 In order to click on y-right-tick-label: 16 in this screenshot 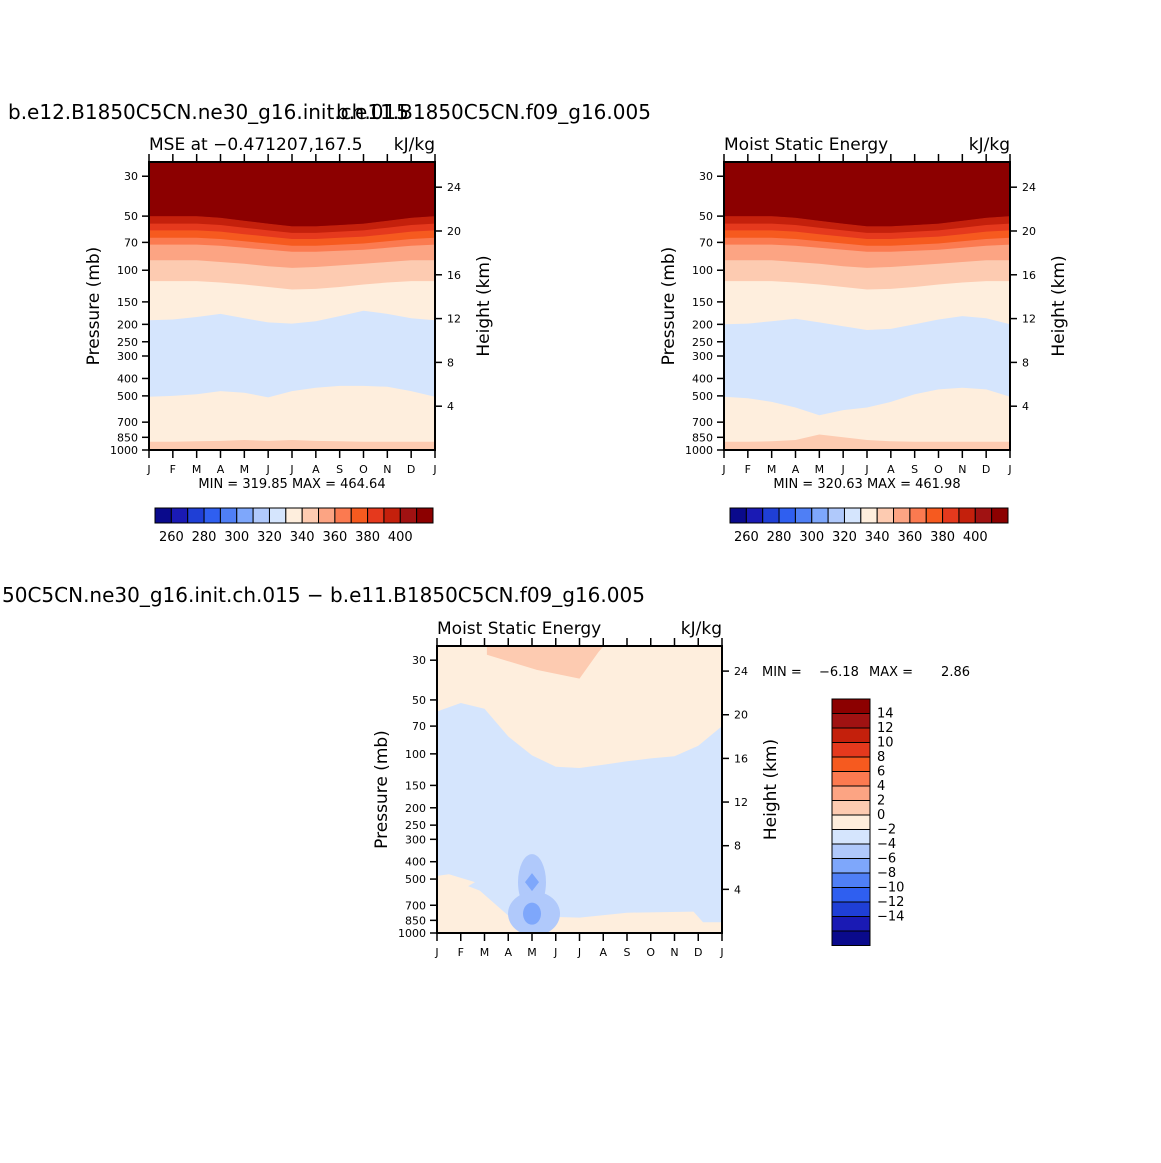, I will do `click(454, 275)`.